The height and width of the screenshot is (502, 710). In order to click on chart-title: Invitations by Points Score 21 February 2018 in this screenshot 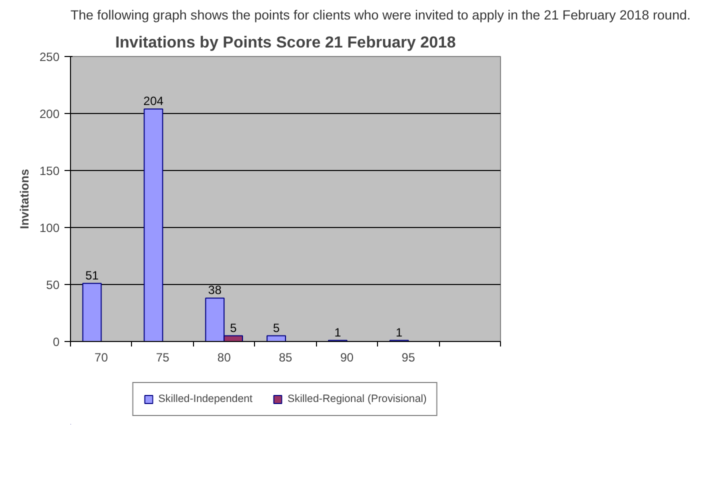, I will do `click(285, 43)`.